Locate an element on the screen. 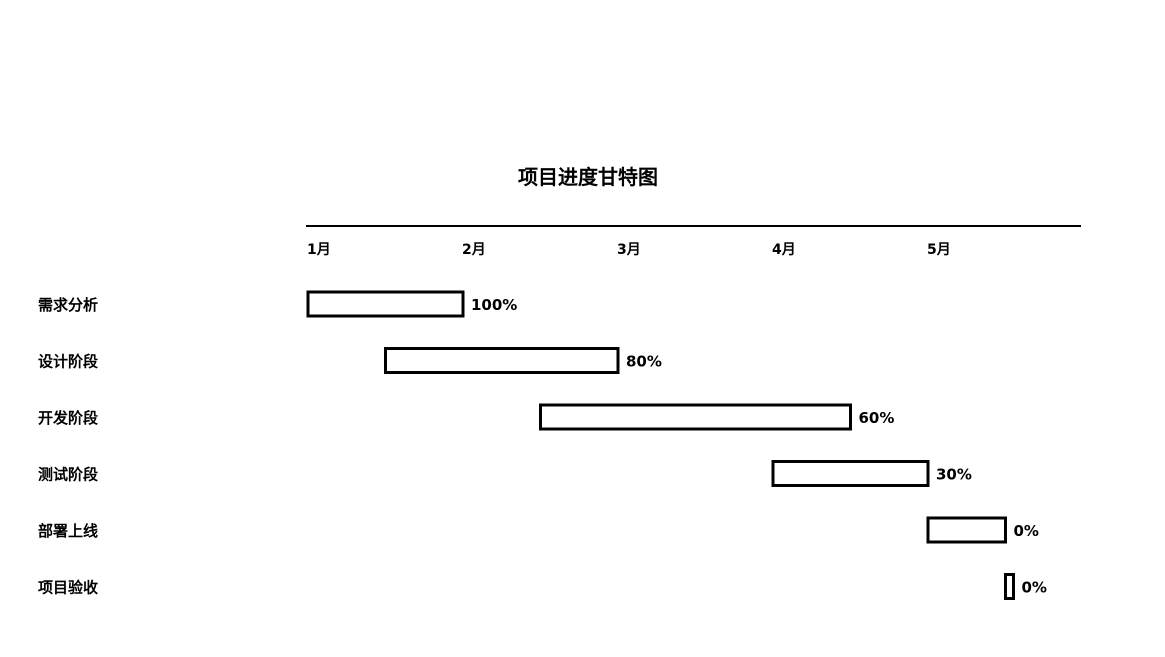 The image size is (1165, 657). progress-label: 30% is located at coordinates (954, 475).